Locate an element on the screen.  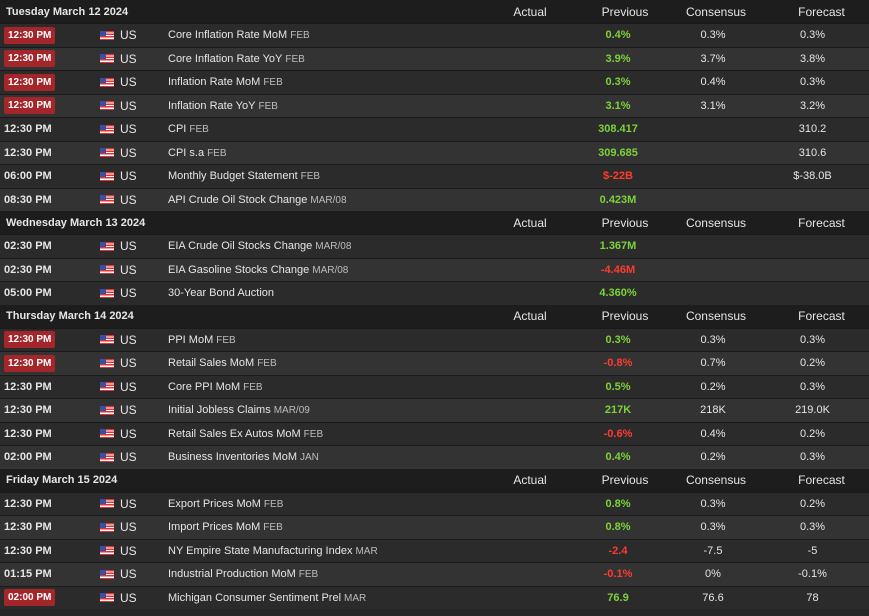
event-name: Inflation Rate YoY is located at coordinates (212, 105).